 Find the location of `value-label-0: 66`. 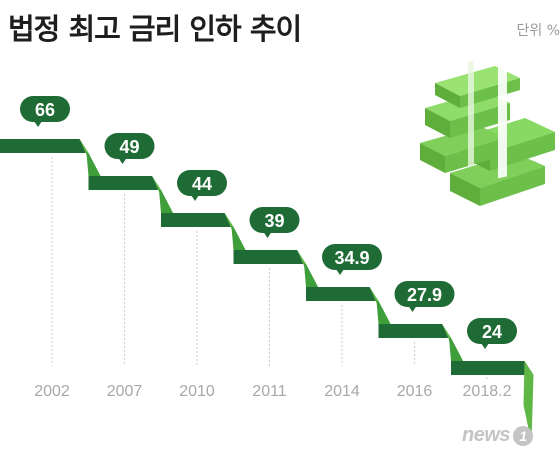

value-label-0: 66 is located at coordinates (45, 110).